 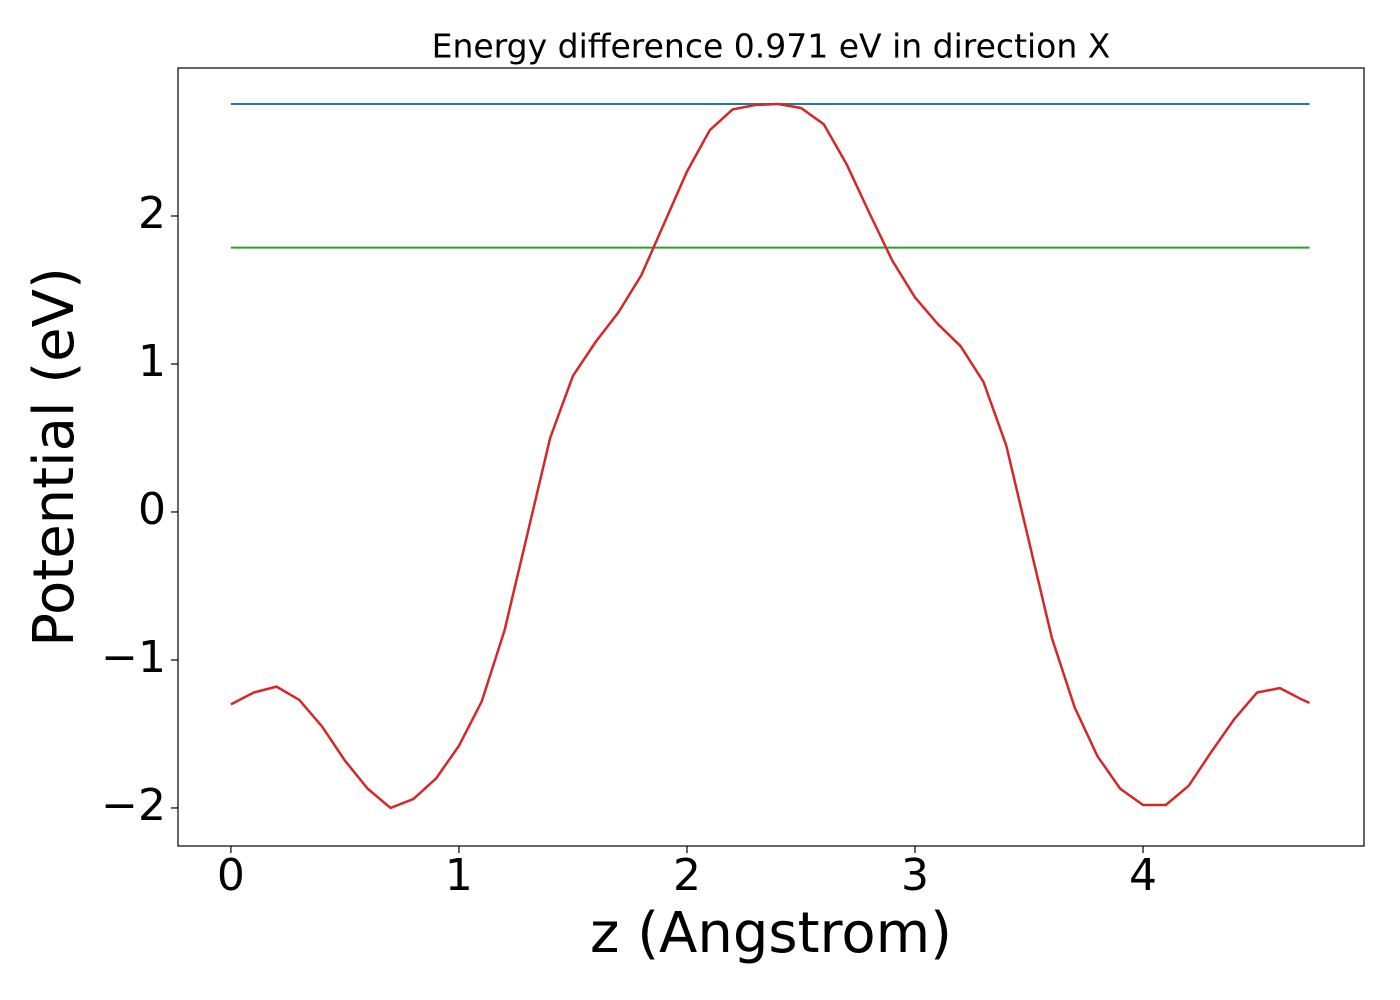 I want to click on y-tick-label: 1, so click(x=152, y=361).